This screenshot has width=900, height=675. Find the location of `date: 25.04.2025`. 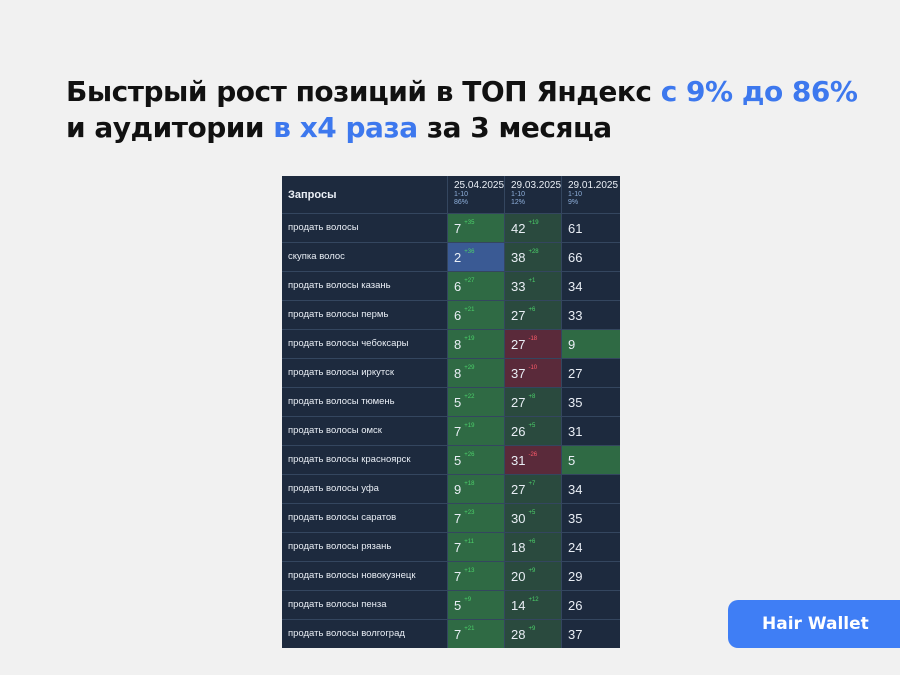

date: 25.04.2025 is located at coordinates (479, 185).